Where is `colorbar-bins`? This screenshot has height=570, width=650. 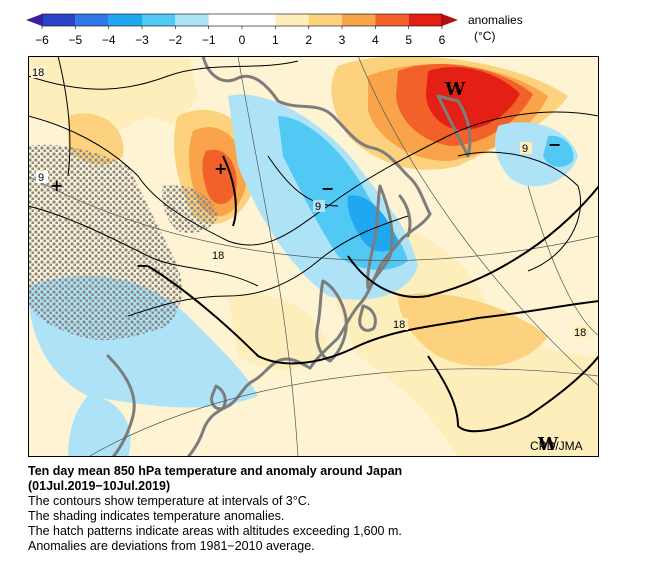
colorbar-bins is located at coordinates (242, 20).